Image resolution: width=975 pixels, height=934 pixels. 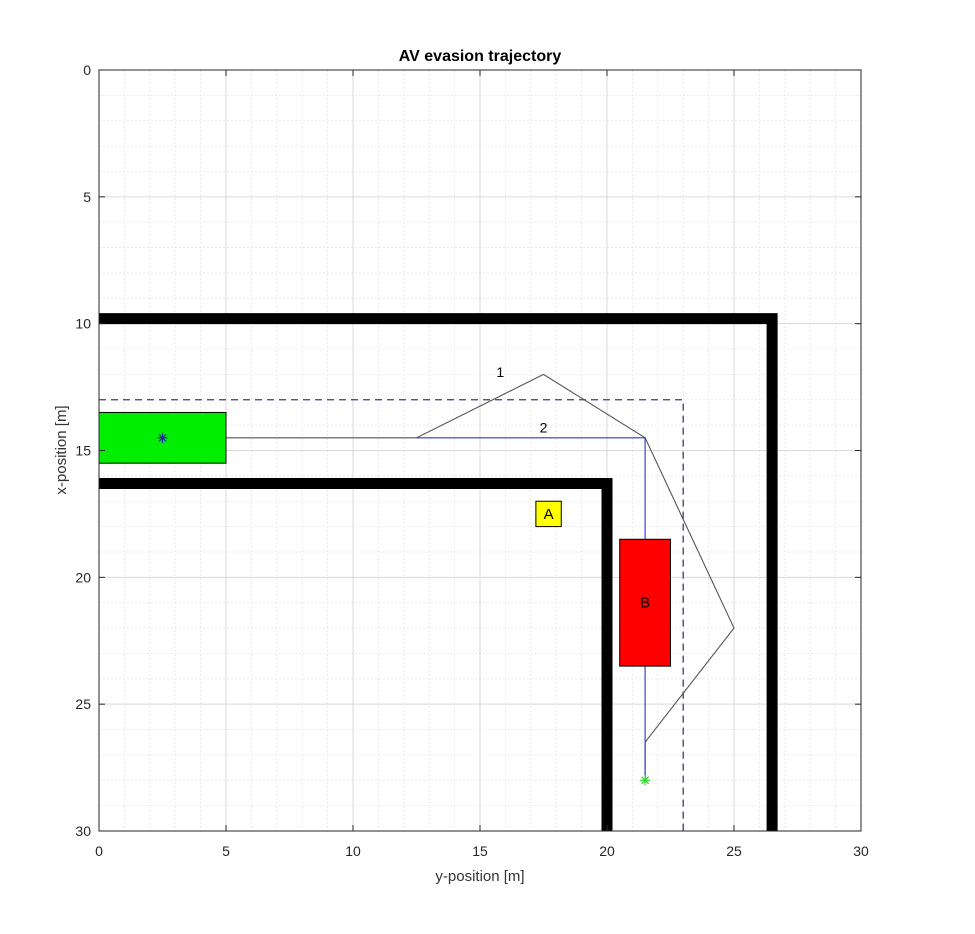 I want to click on x-axis-label: y-position [m], so click(x=479, y=876).